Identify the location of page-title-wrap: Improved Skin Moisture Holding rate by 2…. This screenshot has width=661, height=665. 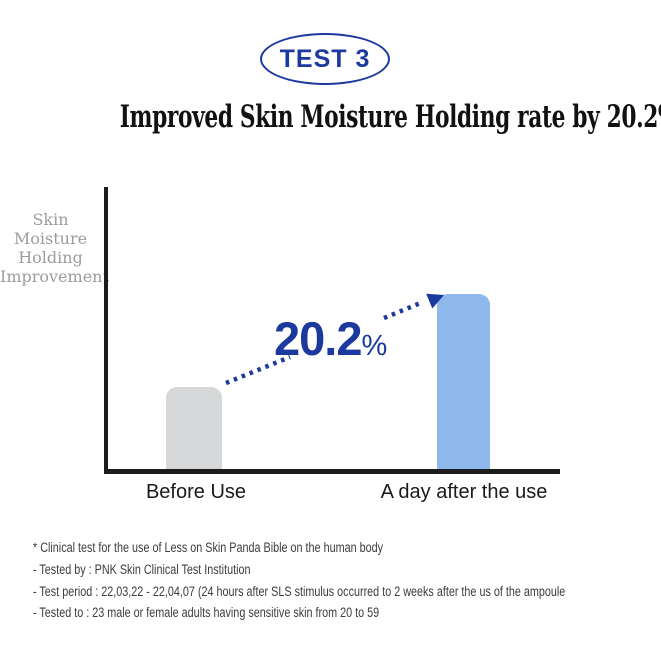
(330, 117).